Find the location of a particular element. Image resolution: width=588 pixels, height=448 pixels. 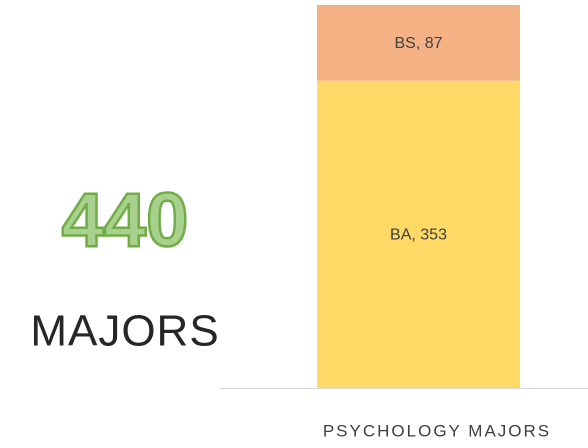

bar-segment is located at coordinates (418, 43).